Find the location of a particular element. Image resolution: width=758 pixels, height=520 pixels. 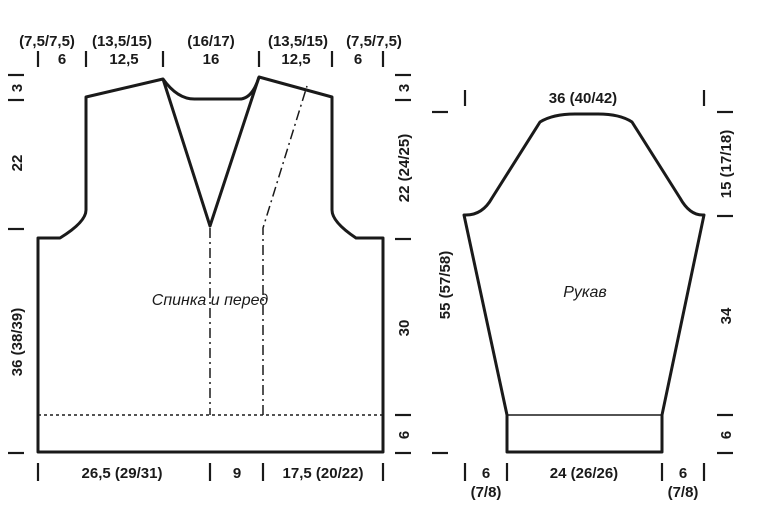

bottom-dim-1: 26,5 (29/31) is located at coordinates (122, 473).